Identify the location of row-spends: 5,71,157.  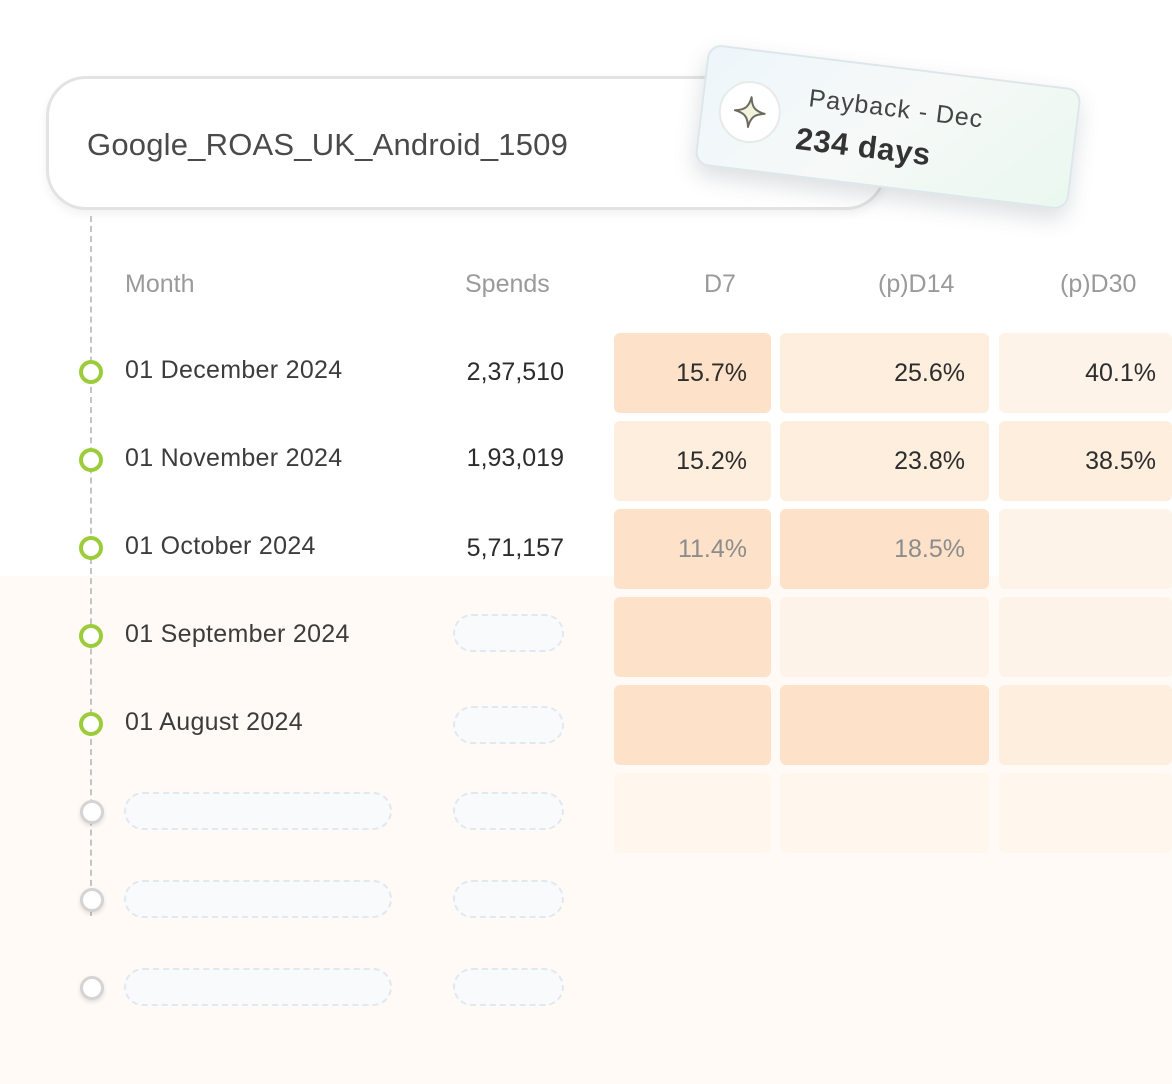
(515, 548).